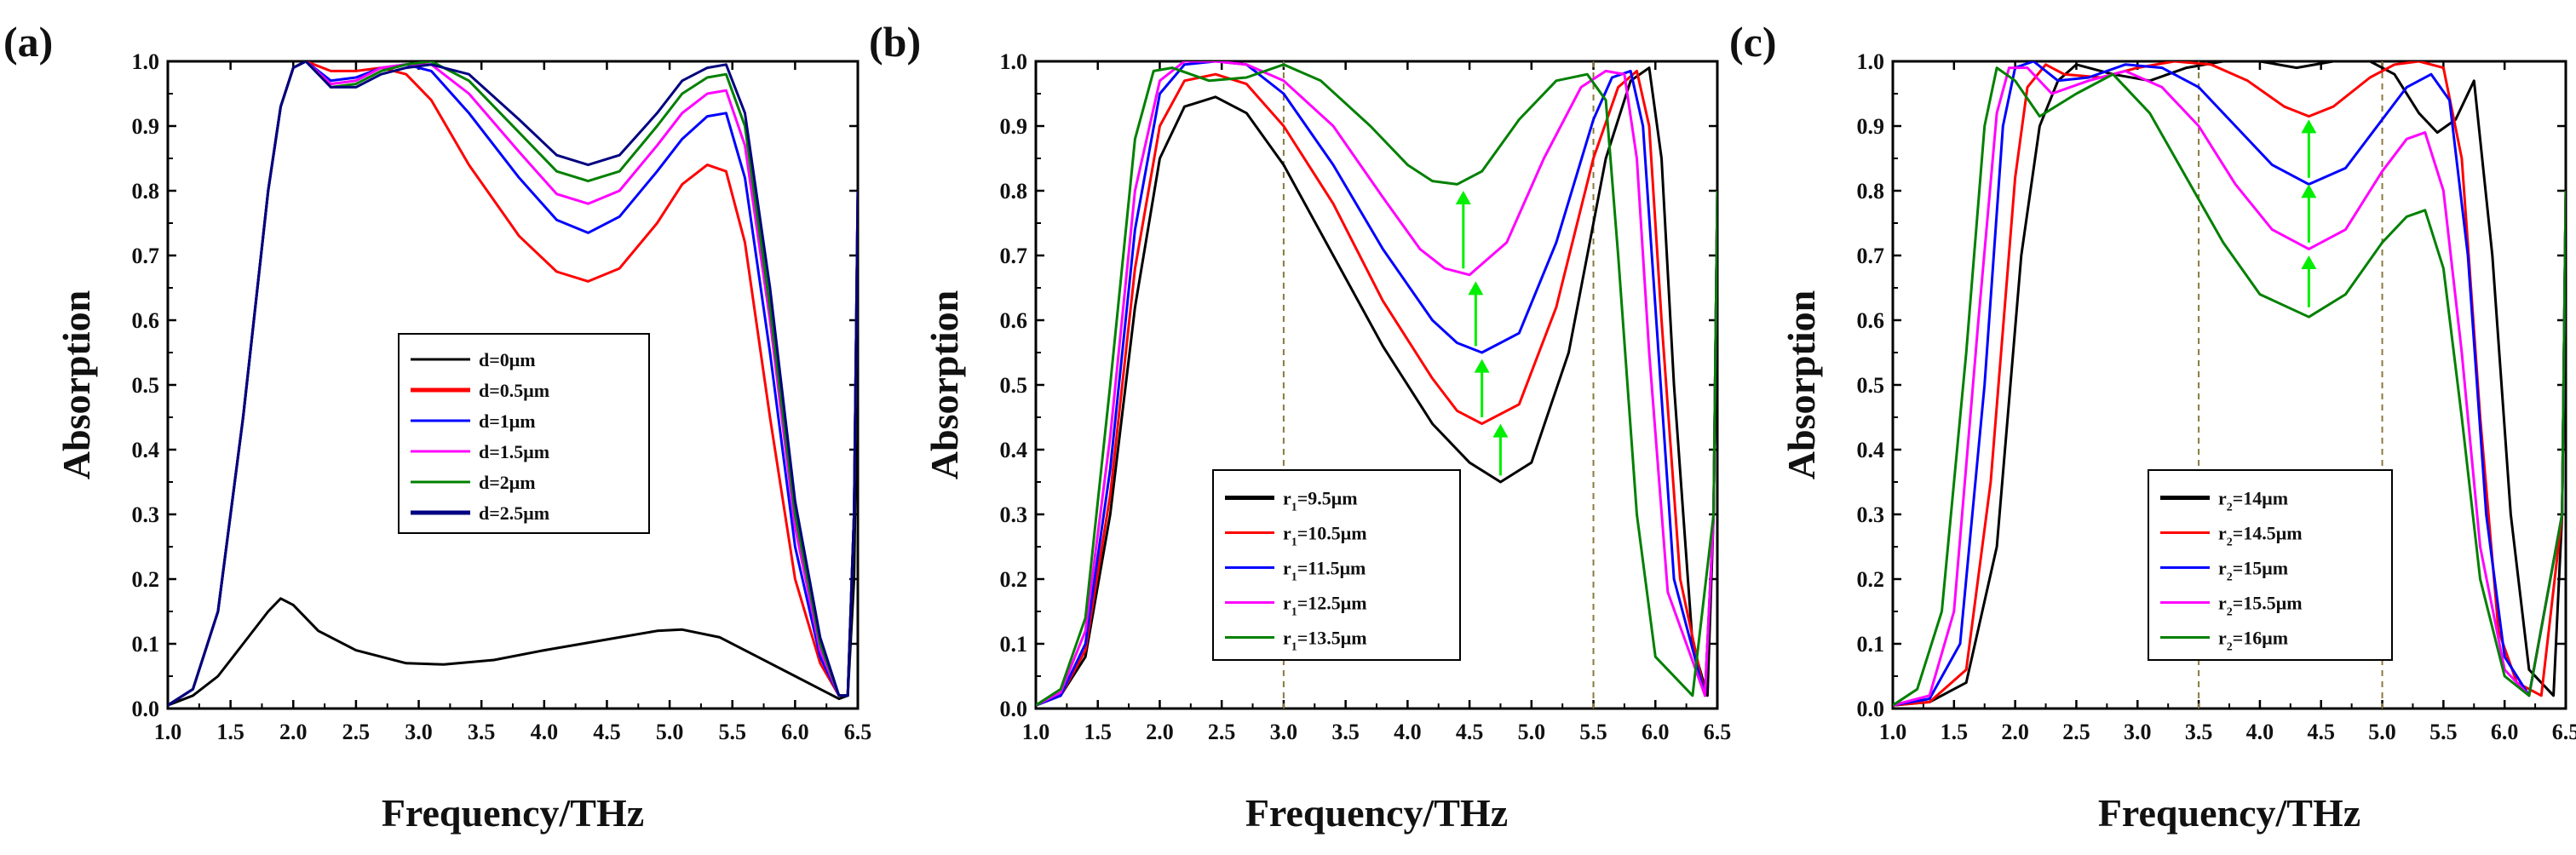  I want to click on legend-label: d=1μm, so click(508, 421).